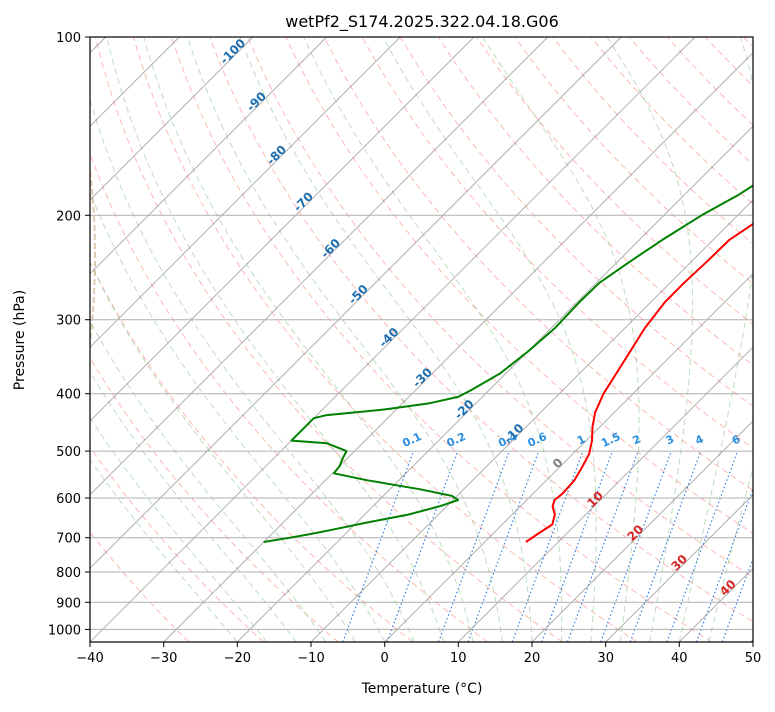 The height and width of the screenshot is (712, 775). What do you see at coordinates (595, 500) in the screenshot?
I see `warm-isotherm-label: 10` at bounding box center [595, 500].